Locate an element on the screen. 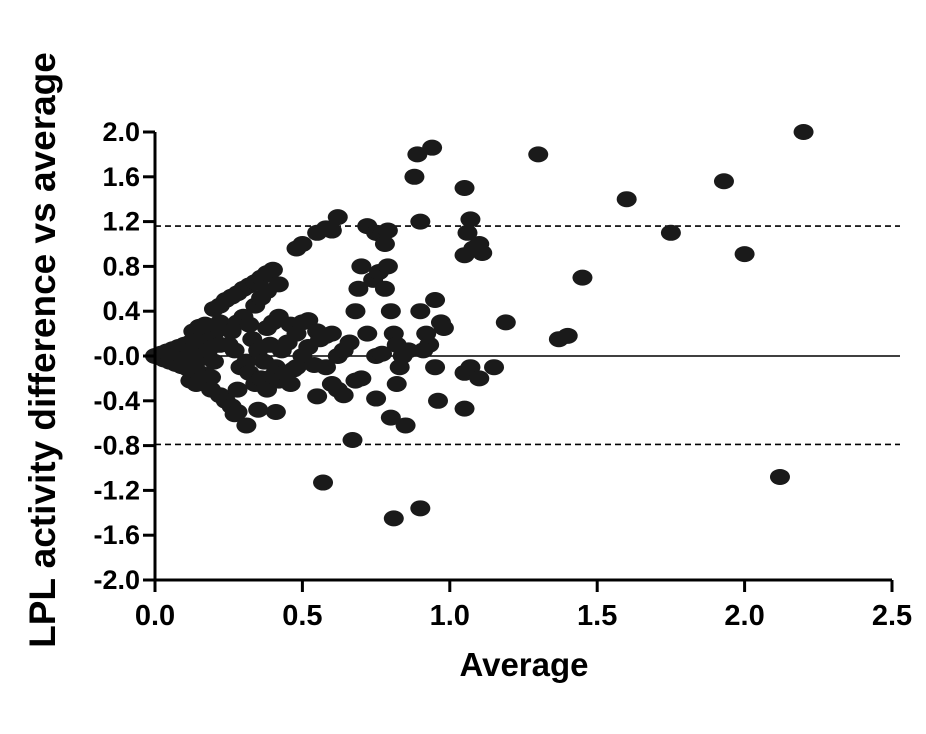 Image resolution: width=926 pixels, height=734 pixels. y-tick-label: -0.8 is located at coordinates (116, 446).